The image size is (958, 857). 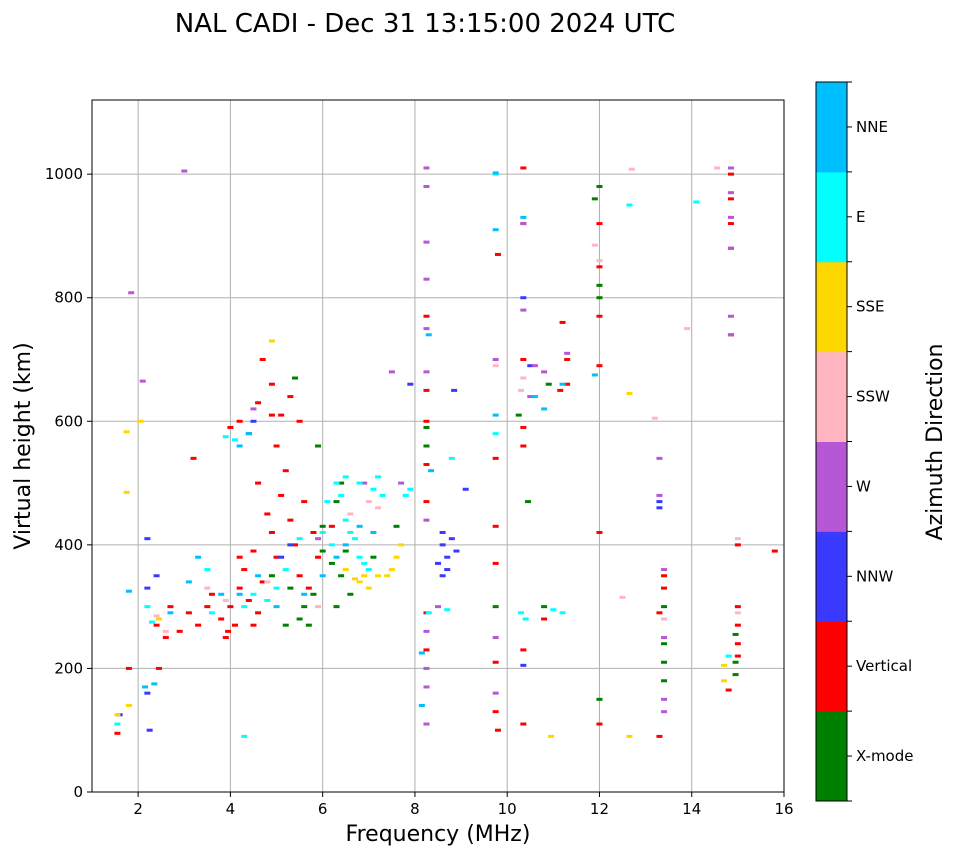 I want to click on colorbar-swatch-nne, so click(x=831, y=127).